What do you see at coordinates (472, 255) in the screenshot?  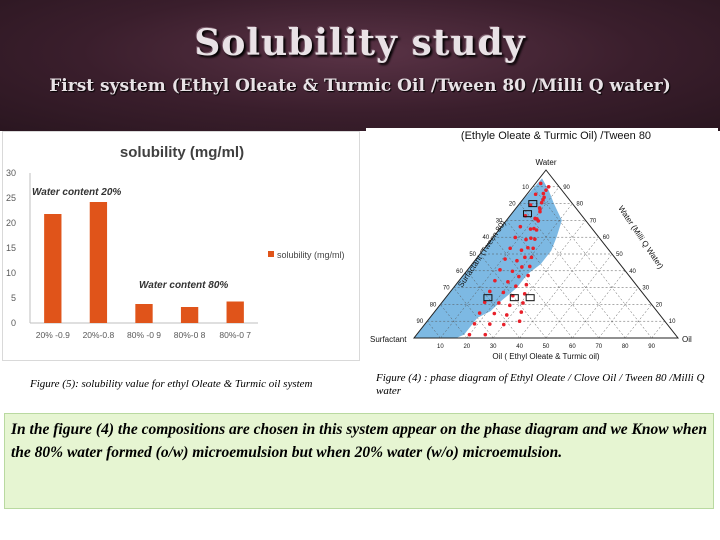 I see `left-tick-label: 50` at bounding box center [472, 255].